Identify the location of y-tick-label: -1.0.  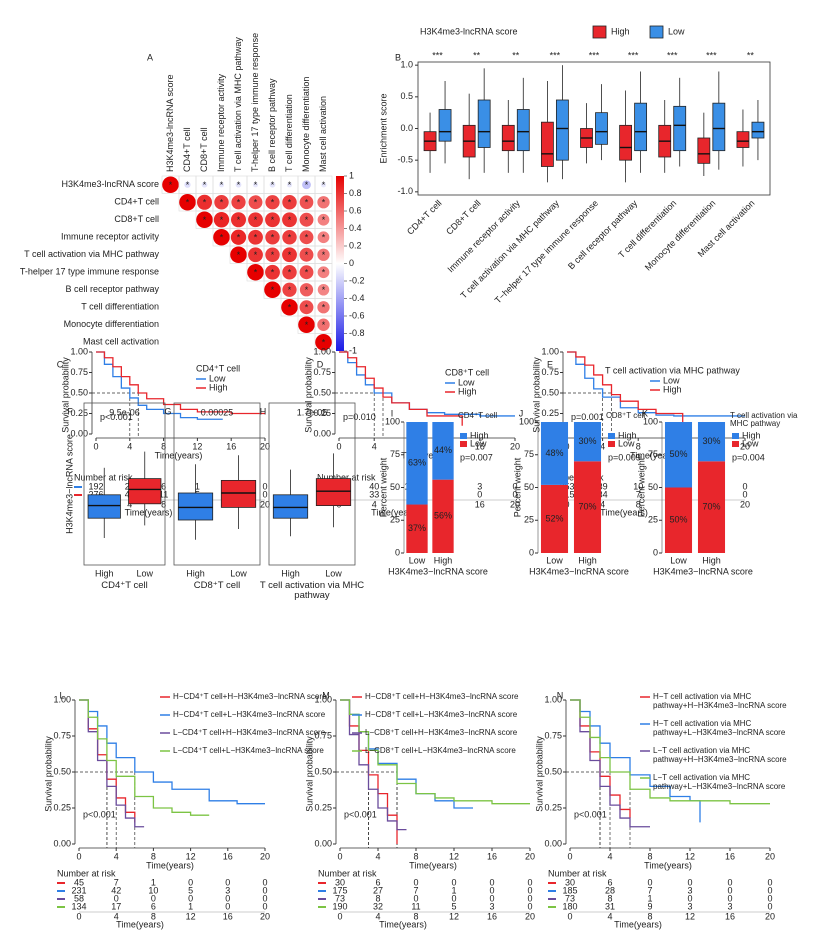
(405, 191).